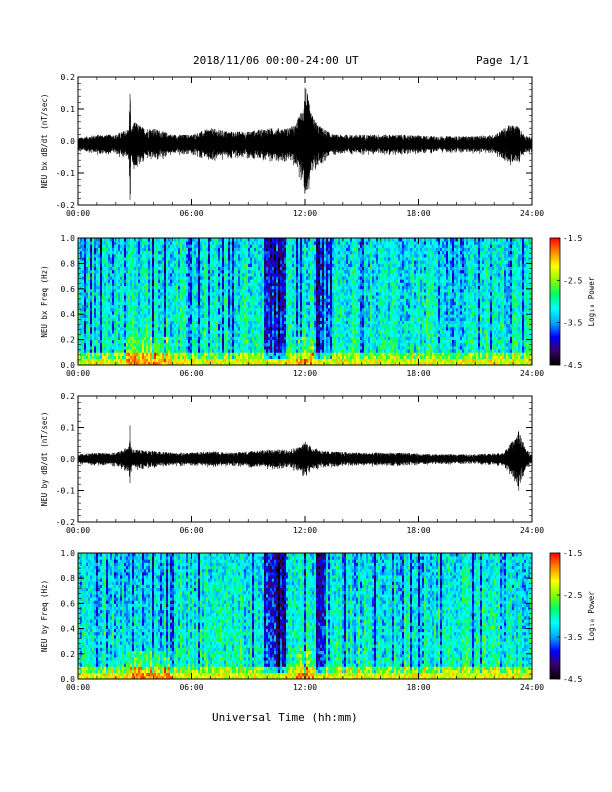 This screenshot has width=612, height=792. Describe the element at coordinates (276, 60) in the screenshot. I see `plot-title: 2018/11/06 00:00-24:00 UT` at that location.